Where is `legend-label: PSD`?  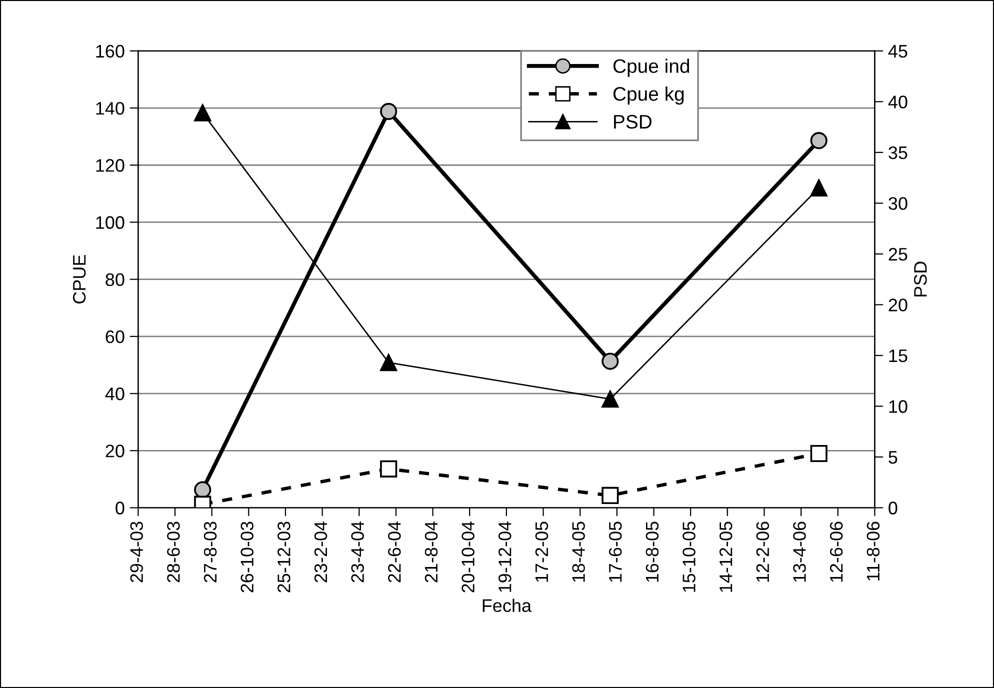
legend-label: PSD is located at coordinates (633, 121).